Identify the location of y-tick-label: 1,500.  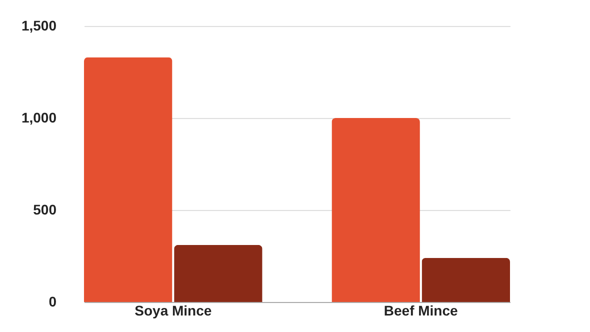
(39, 26).